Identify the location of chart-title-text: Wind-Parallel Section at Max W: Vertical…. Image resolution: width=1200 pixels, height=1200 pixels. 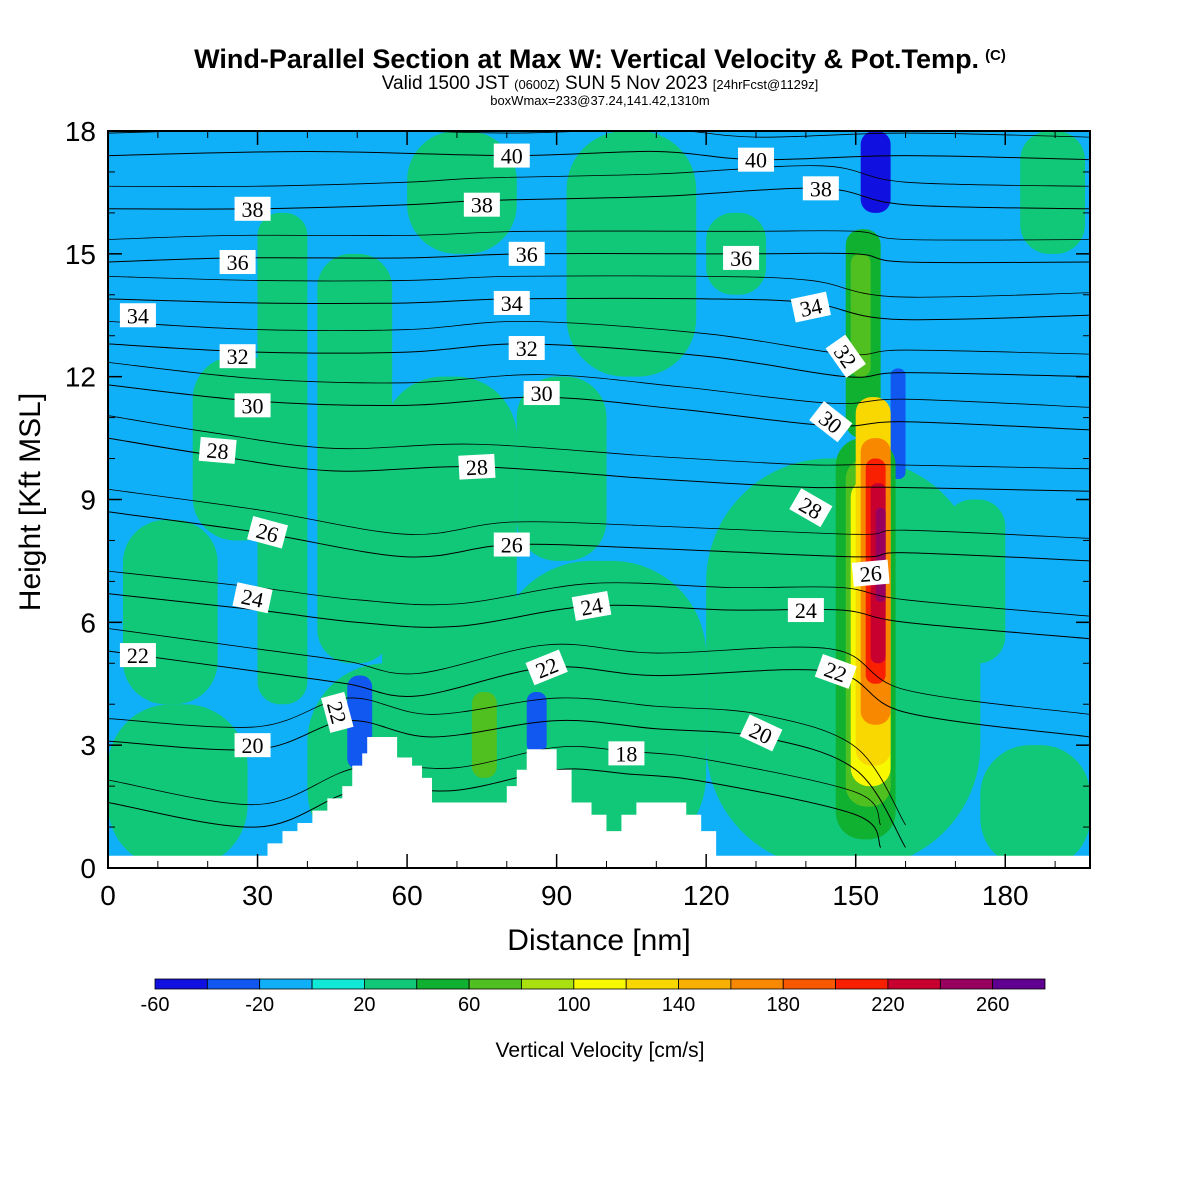
(587, 59).